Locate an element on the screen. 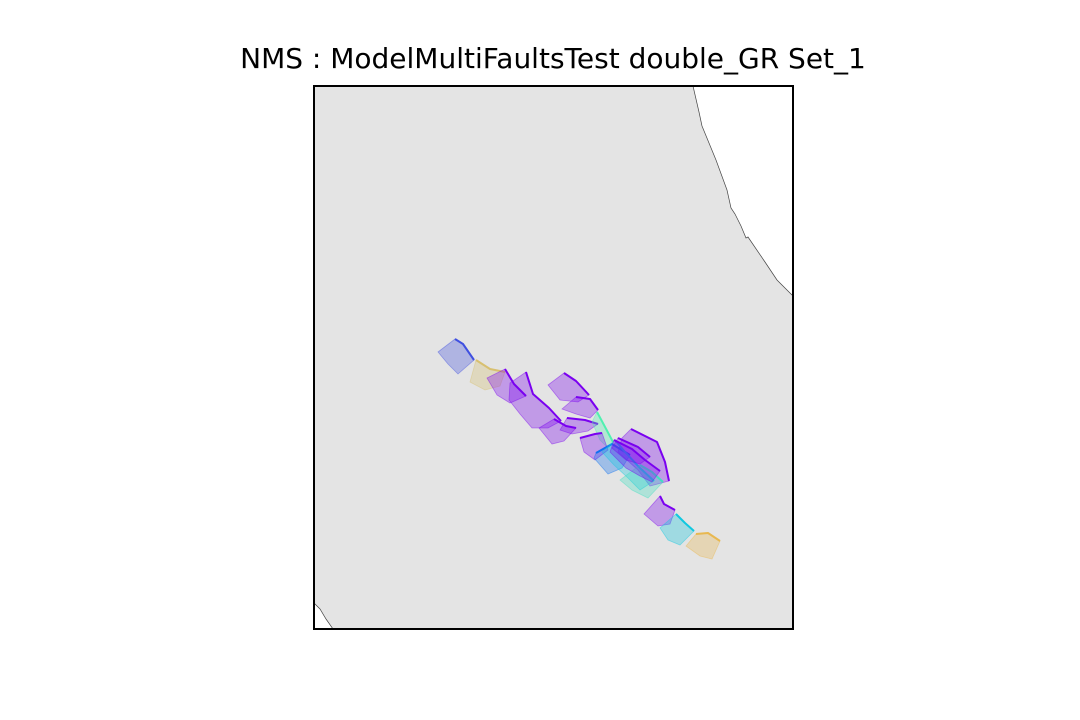 This screenshot has width=1080, height=720. sea-area-northeast is located at coordinates (742, 191).